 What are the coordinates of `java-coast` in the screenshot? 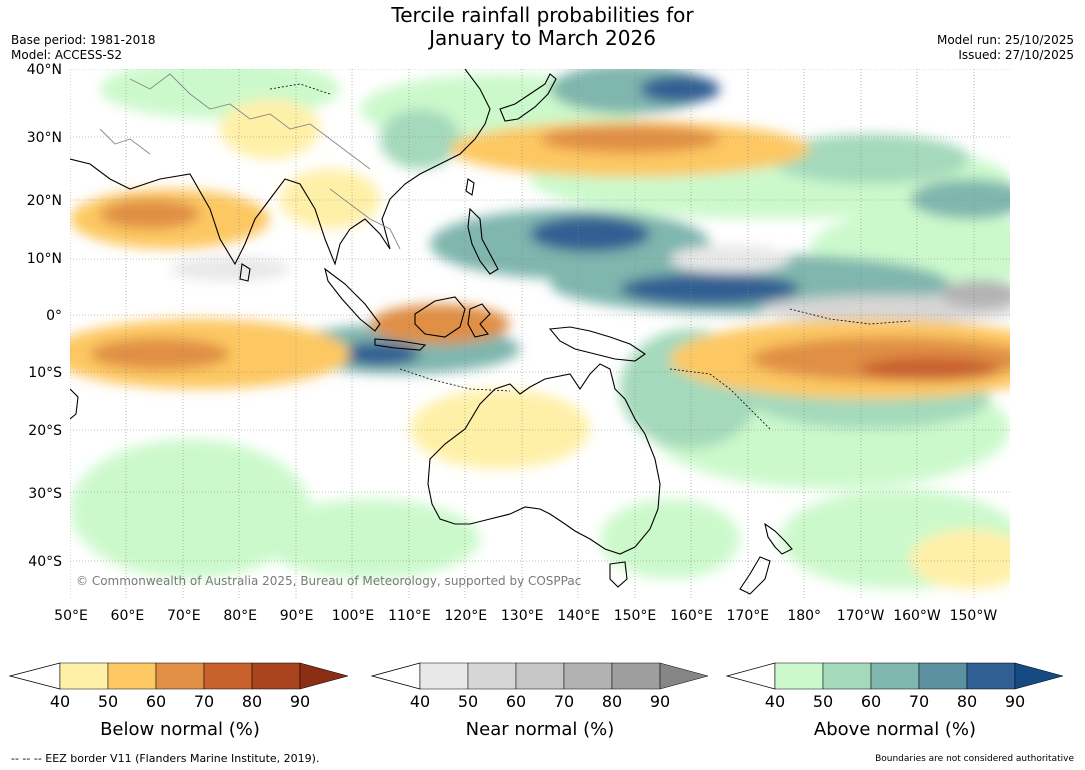 It's located at (400, 344).